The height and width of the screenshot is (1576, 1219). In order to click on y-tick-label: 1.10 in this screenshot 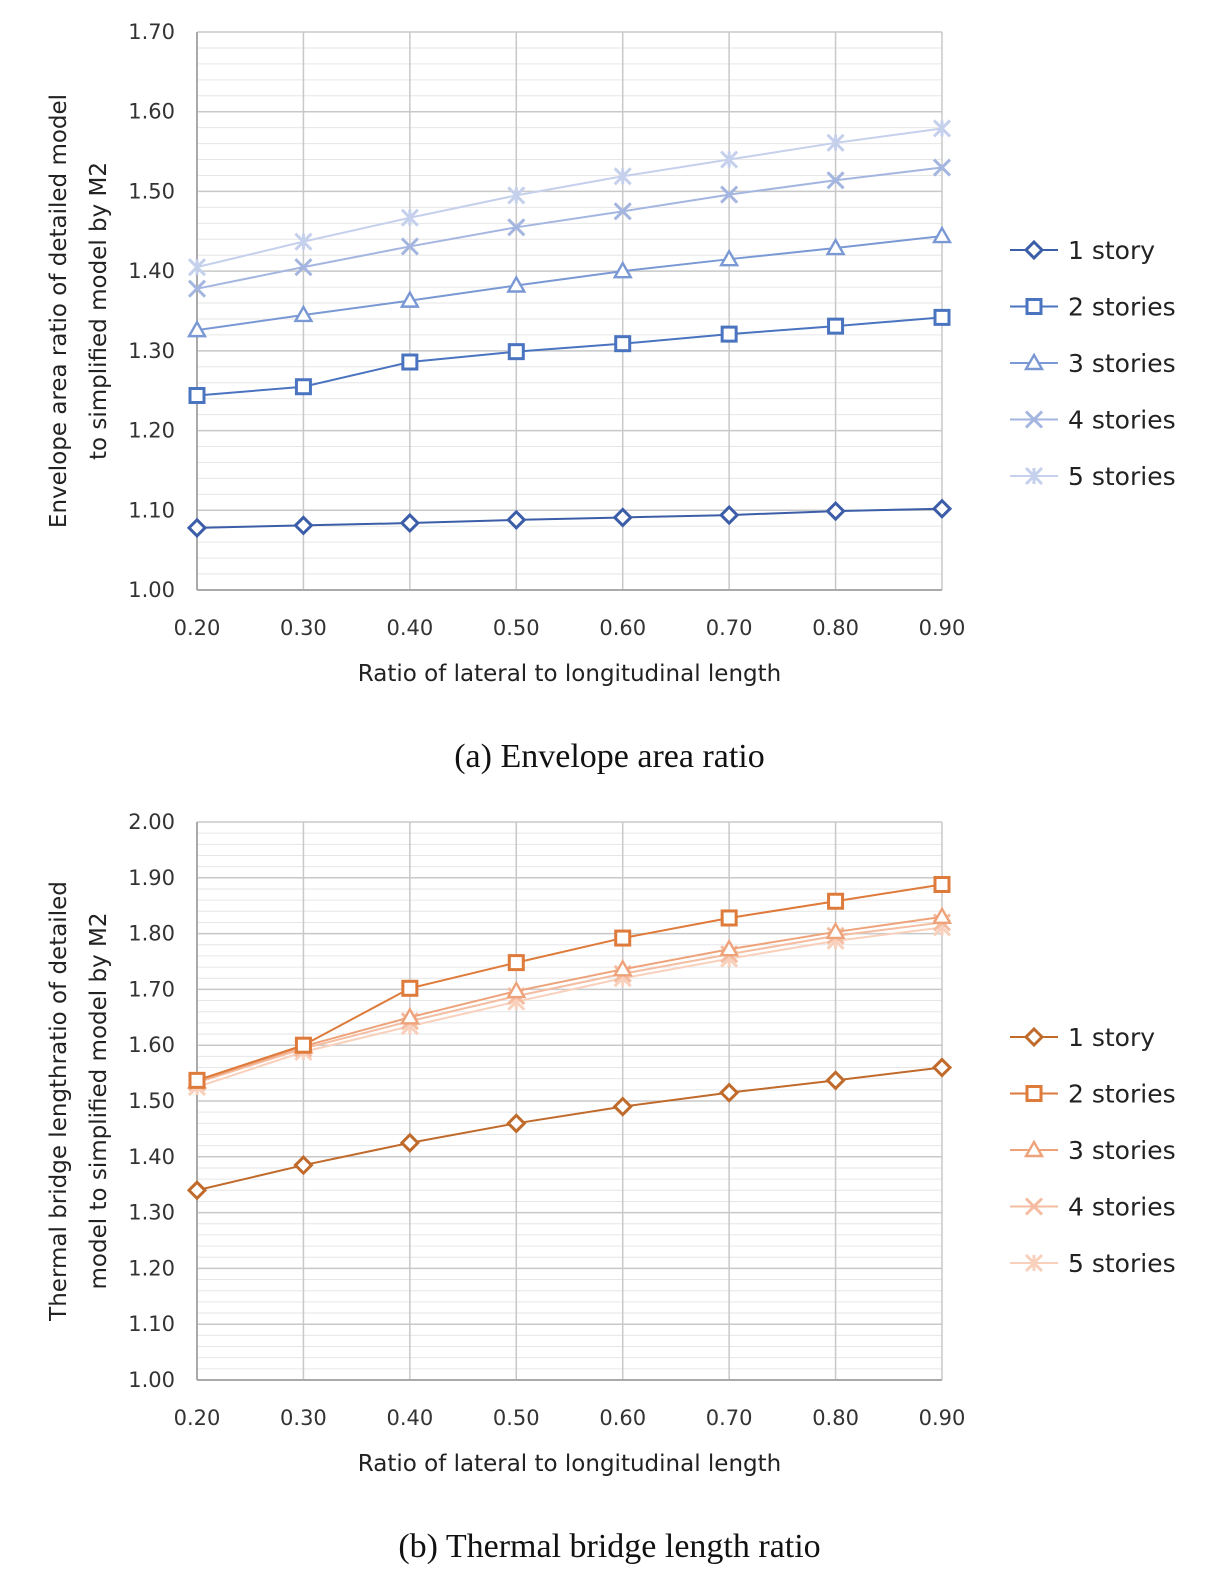, I will do `click(151, 510)`.